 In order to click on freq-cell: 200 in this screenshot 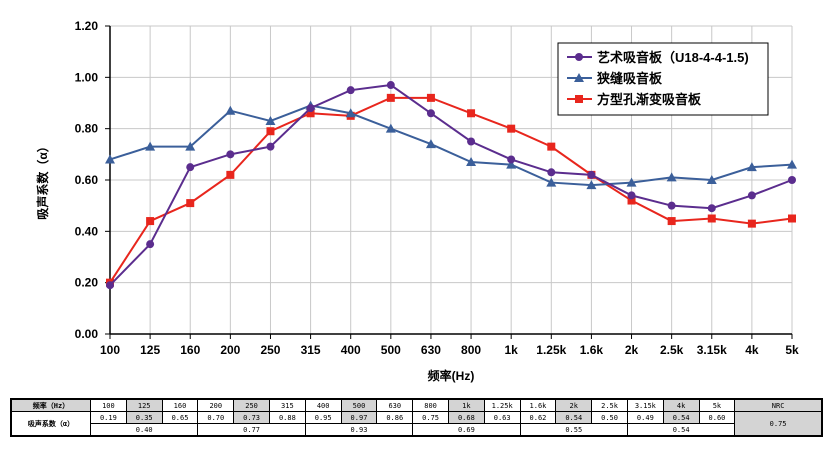, I will do `click(216, 405)`.